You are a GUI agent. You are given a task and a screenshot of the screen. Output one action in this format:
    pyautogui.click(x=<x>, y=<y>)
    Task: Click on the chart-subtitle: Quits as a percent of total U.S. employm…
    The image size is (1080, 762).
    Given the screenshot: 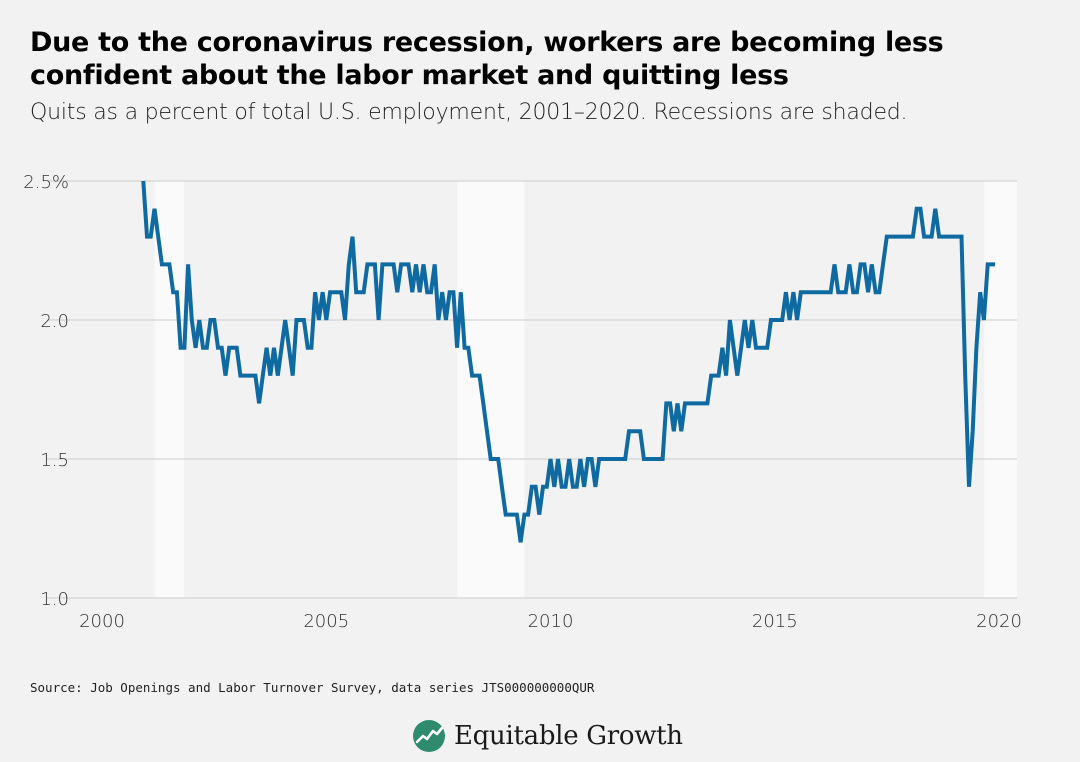 What is the action you would take?
    pyautogui.click(x=469, y=112)
    